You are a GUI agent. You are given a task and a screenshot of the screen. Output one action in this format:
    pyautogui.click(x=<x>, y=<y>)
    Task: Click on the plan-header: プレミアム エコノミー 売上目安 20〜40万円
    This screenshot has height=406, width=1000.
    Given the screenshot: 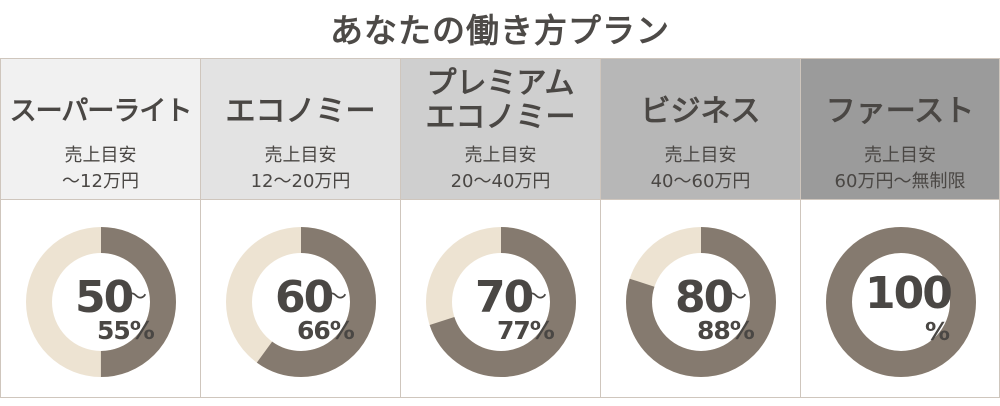 What is the action you would take?
    pyautogui.click(x=500, y=129)
    